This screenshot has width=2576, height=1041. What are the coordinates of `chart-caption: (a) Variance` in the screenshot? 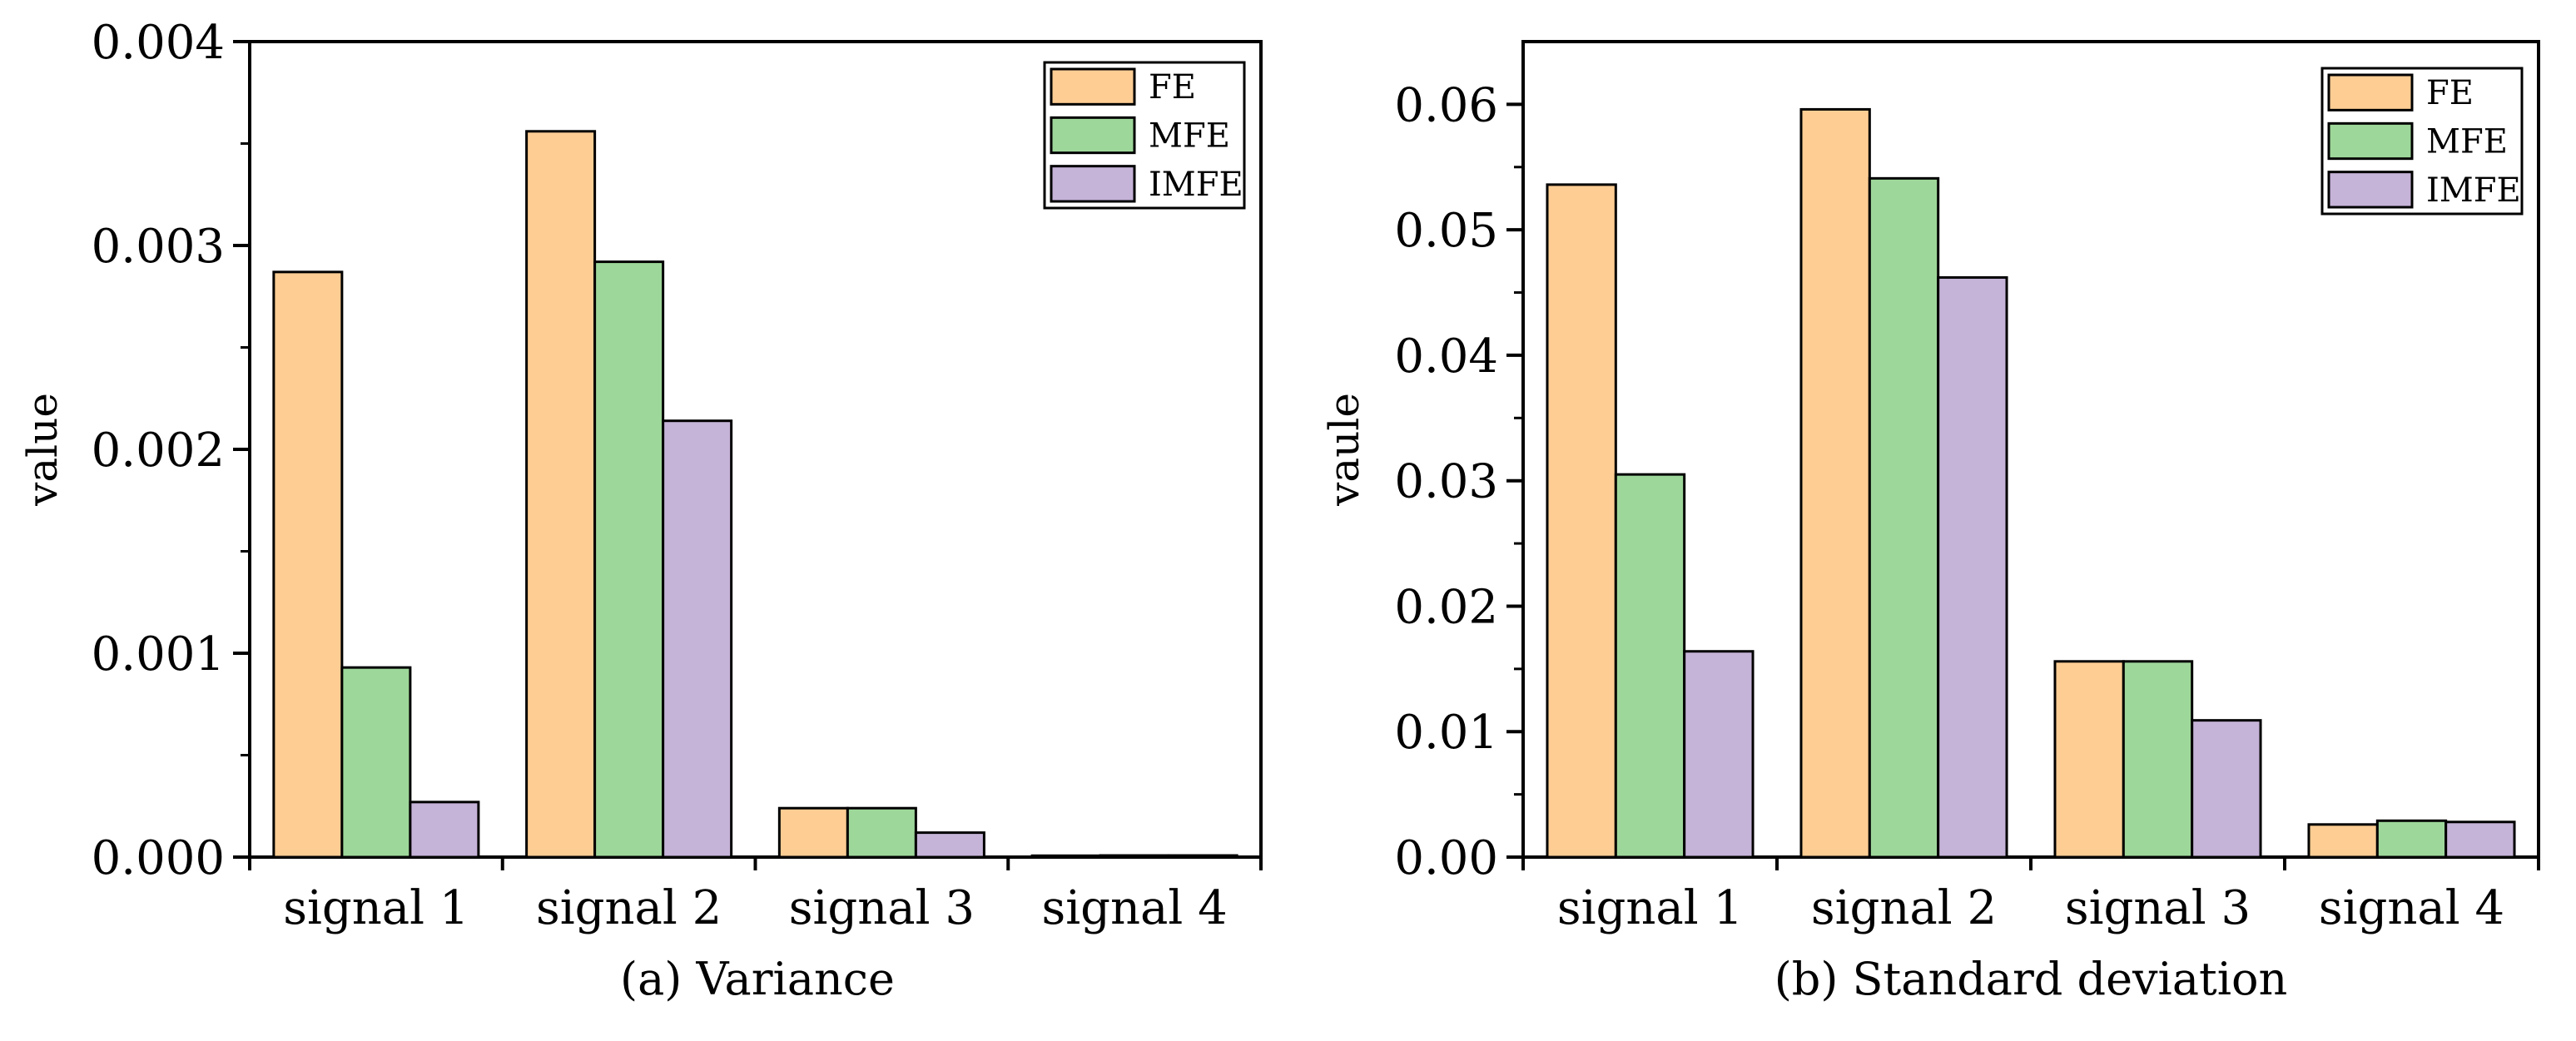 It's located at (757, 979).